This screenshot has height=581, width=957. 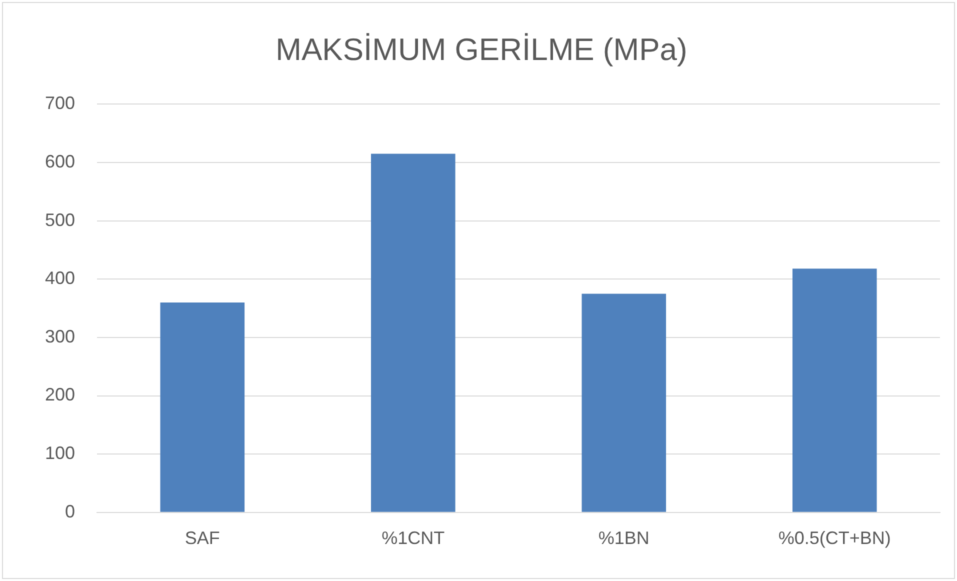 What do you see at coordinates (413, 538) in the screenshot?
I see `x-tick-label: %1CNT` at bounding box center [413, 538].